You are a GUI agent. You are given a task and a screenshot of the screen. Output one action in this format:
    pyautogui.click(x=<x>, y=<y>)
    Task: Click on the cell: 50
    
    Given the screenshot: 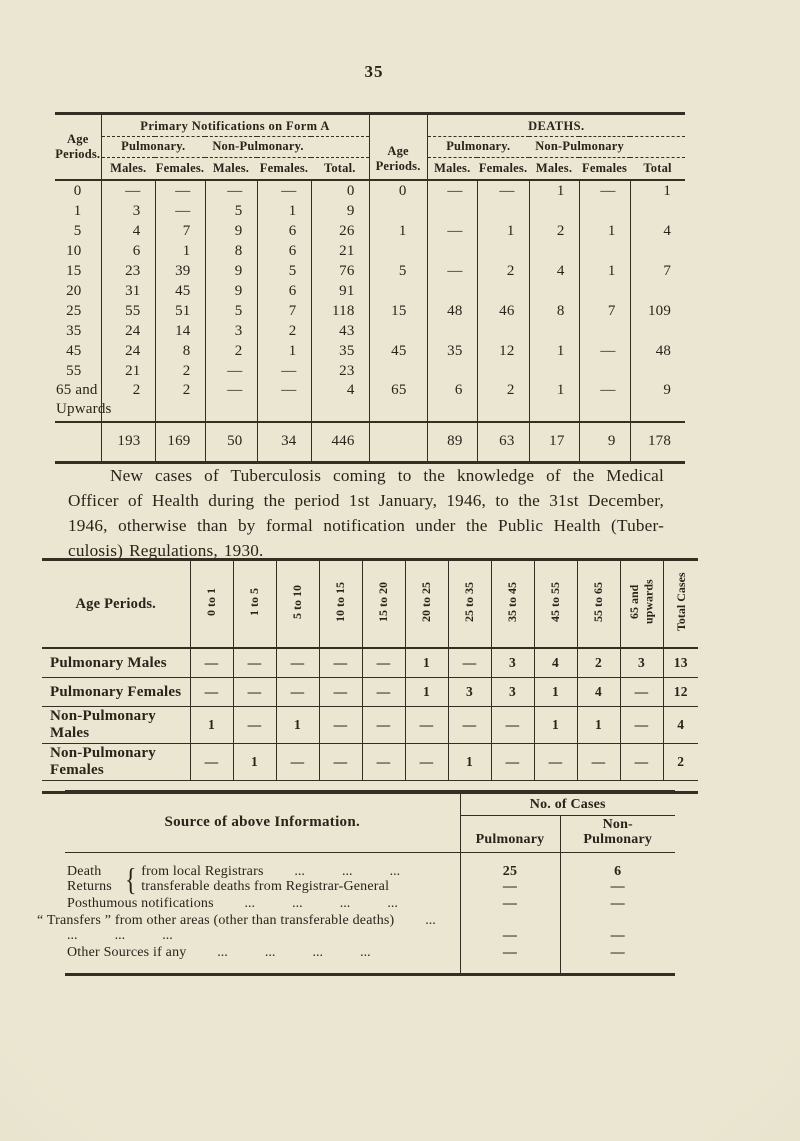 What is the action you would take?
    pyautogui.click(x=230, y=442)
    